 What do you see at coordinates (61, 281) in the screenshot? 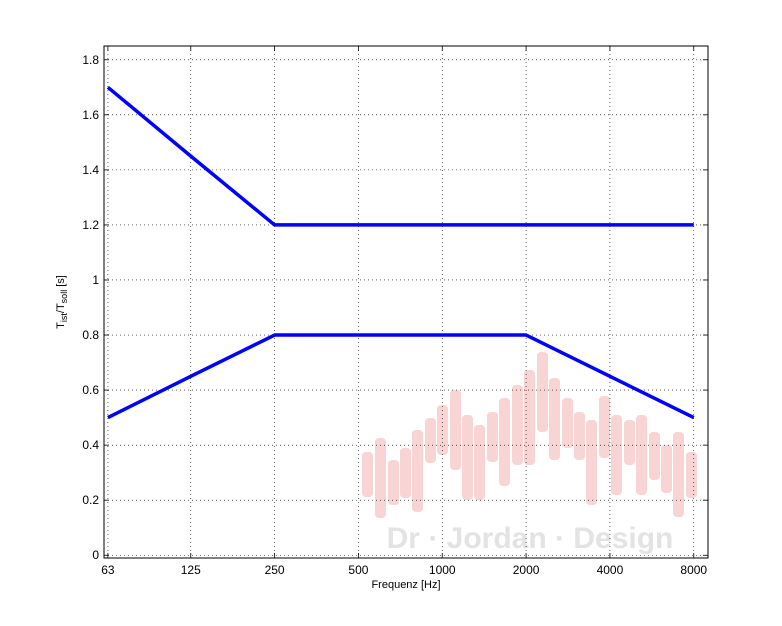
I see `y-label-unit: [s]` at bounding box center [61, 281].